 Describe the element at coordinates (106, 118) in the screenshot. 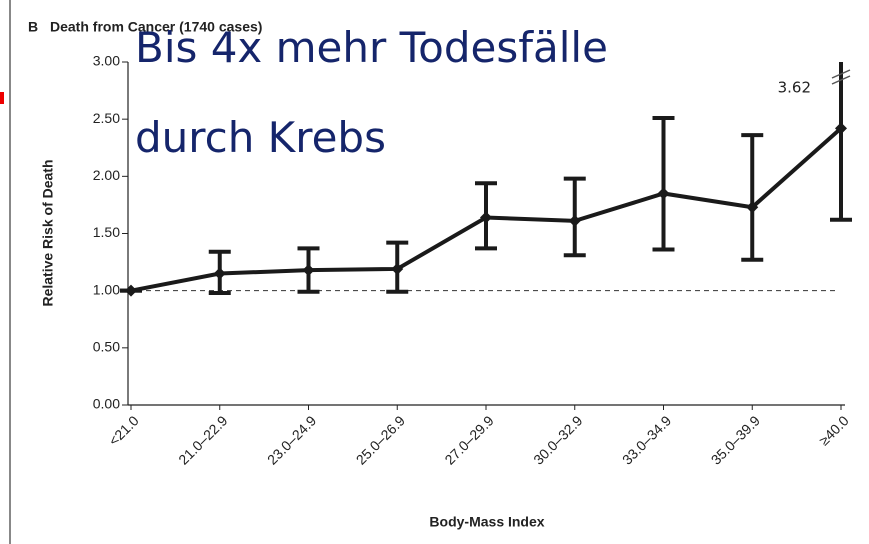

I see `y-tick-label: 2.50` at that location.